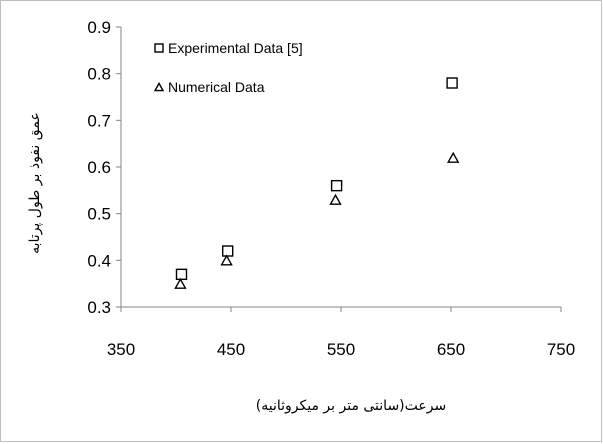  What do you see at coordinates (99, 260) in the screenshot?
I see `y-tick-label: 0.4` at bounding box center [99, 260].